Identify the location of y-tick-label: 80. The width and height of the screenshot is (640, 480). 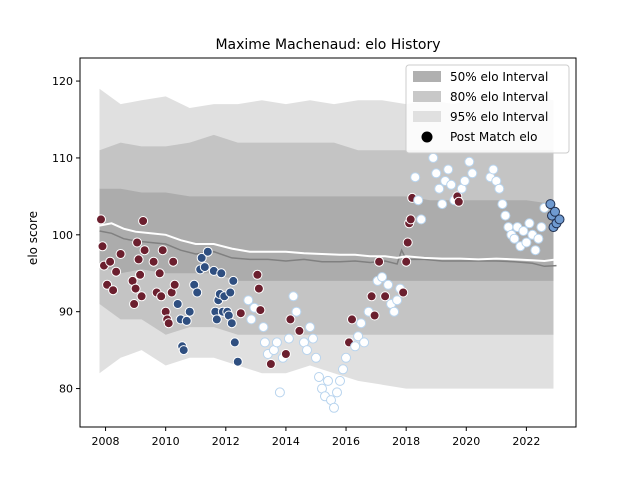
(66, 389).